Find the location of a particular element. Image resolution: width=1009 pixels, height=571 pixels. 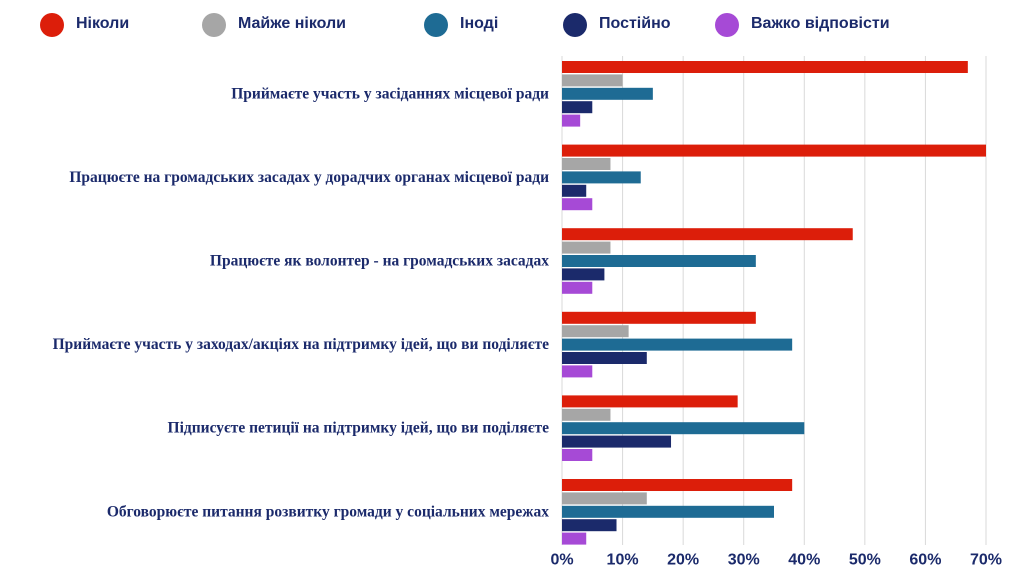

legend-swatch-sometimes is located at coordinates (436, 25).